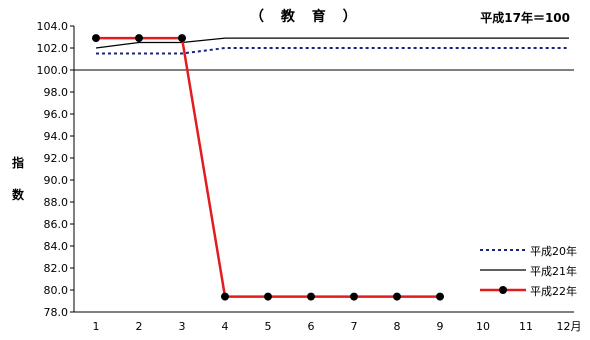 The width and height of the screenshot is (590, 340). I want to click on x-tick-label-9: 10, so click(483, 326).